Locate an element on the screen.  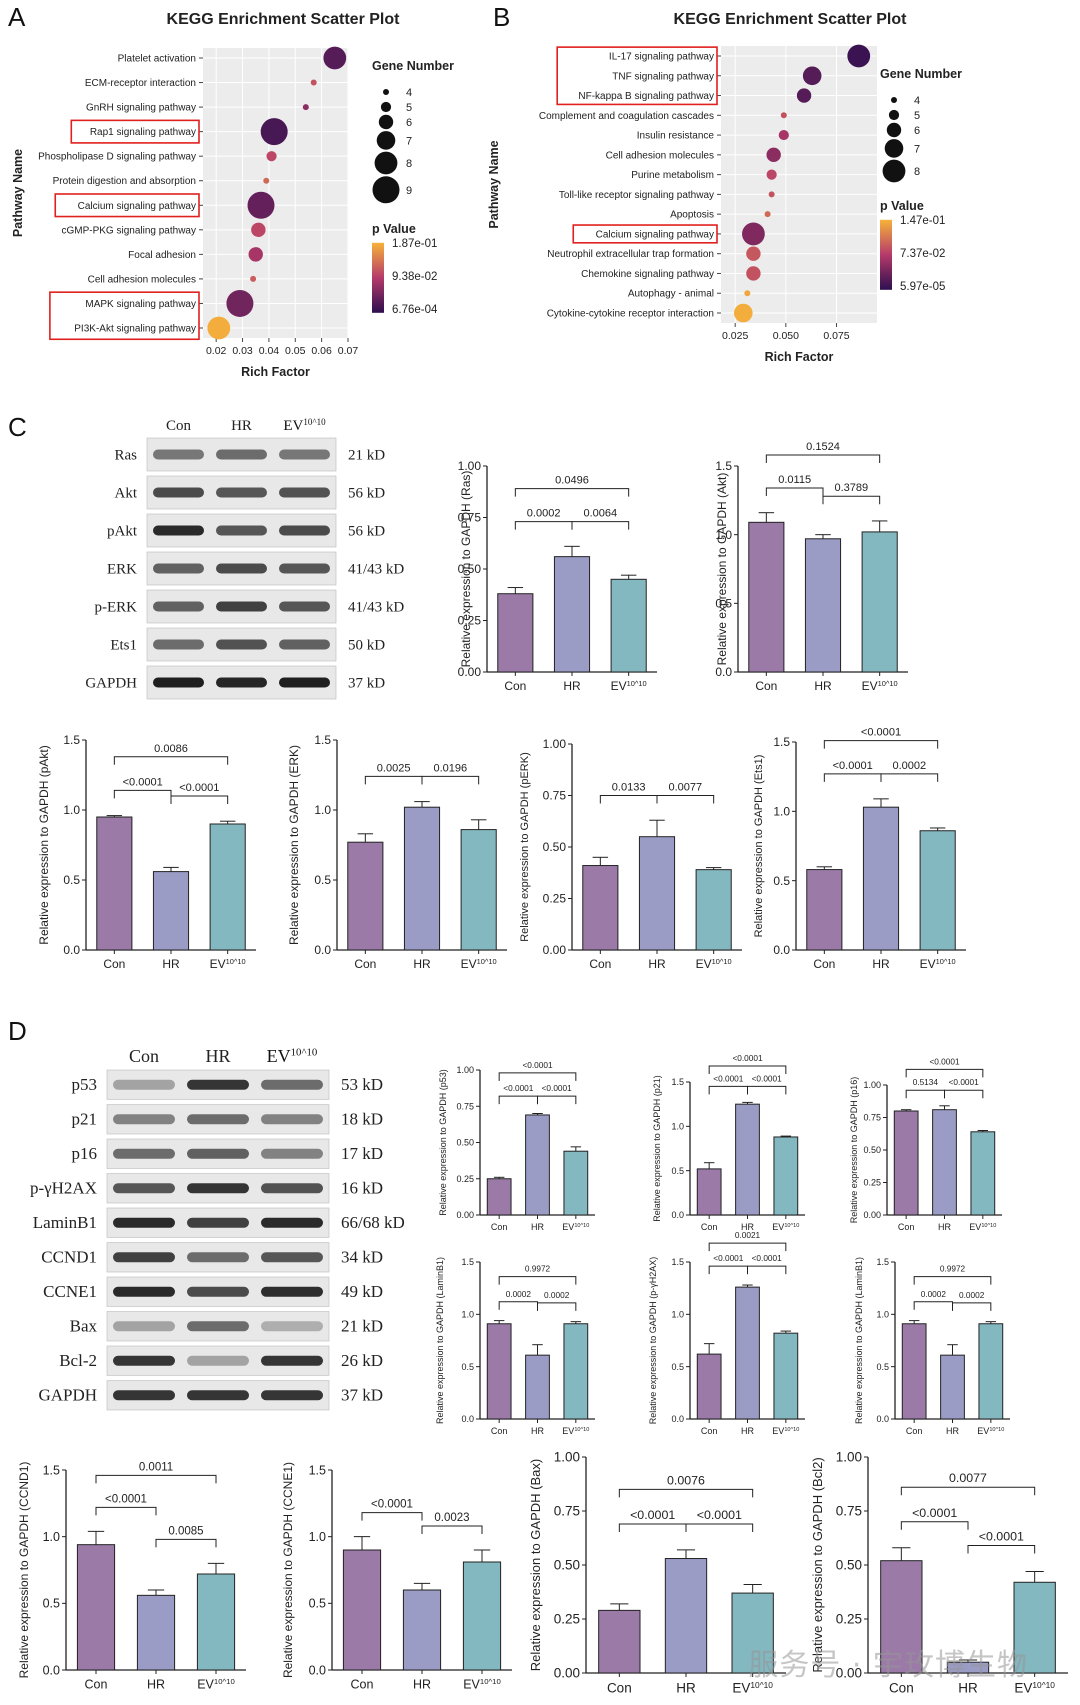
y-axis-label: Relative expression to GAPDH (p16) is located at coordinates (854, 1150).